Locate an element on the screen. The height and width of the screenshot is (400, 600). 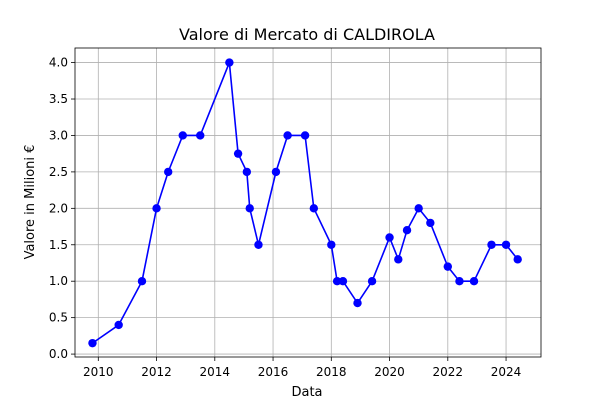
y-tick-label: 4.0 is located at coordinates (58, 63).